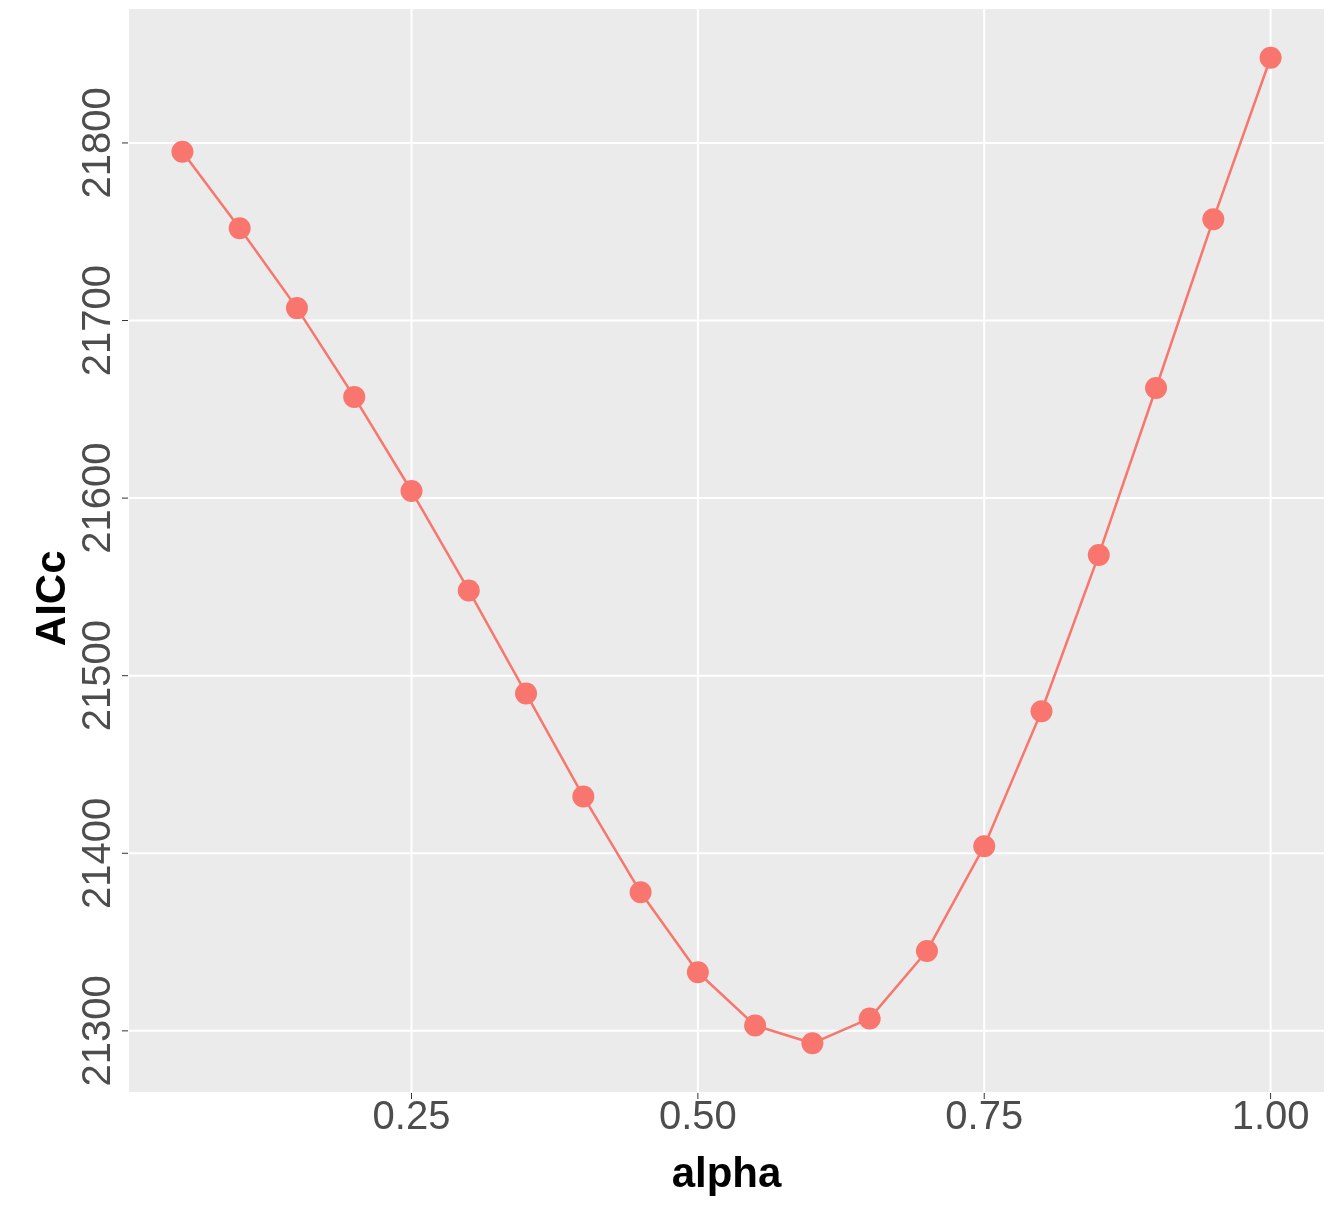  Describe the element at coordinates (96, 498) in the screenshot. I see `y-tick-label: 21600` at that location.